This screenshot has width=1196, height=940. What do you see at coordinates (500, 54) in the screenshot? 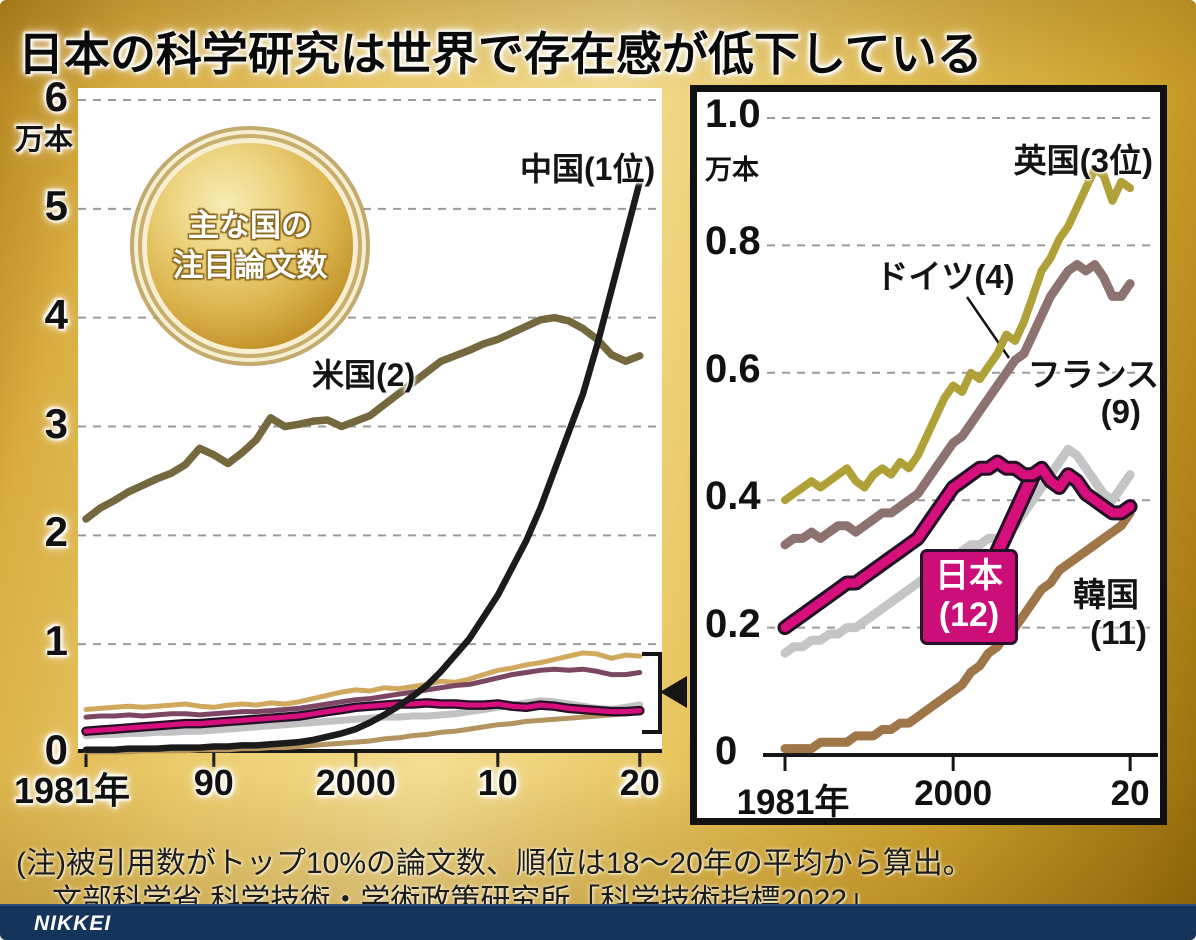
I see `page-title: 日本の科学研究は世界で存在感が低下している` at bounding box center [500, 54].